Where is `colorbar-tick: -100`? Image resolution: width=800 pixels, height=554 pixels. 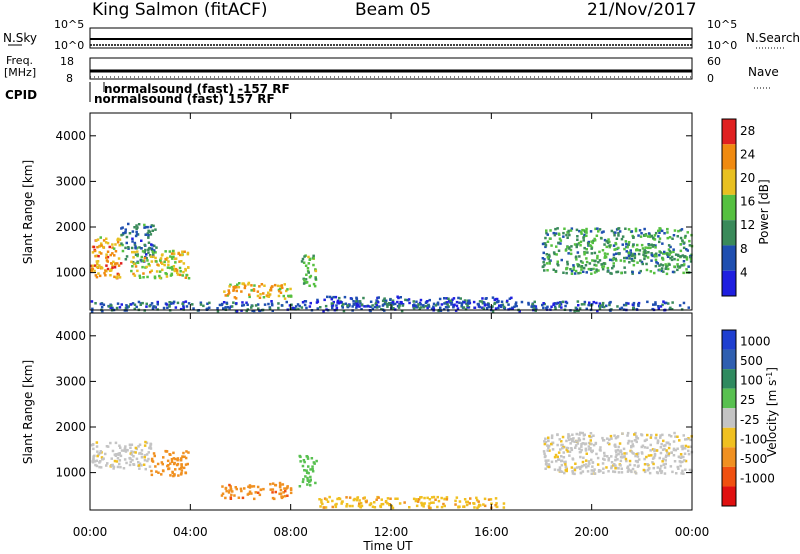
colorbar-tick: -100 is located at coordinates (753, 439).